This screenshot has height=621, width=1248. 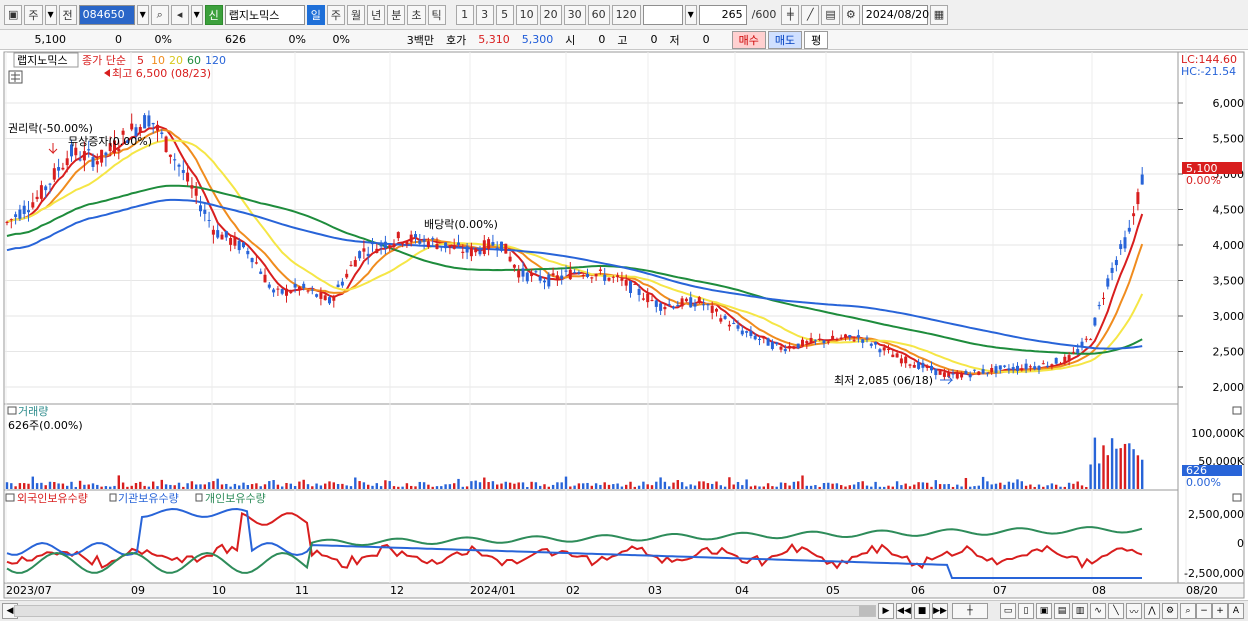 I want to click on rights-arrow-icon, so click(x=53, y=149).